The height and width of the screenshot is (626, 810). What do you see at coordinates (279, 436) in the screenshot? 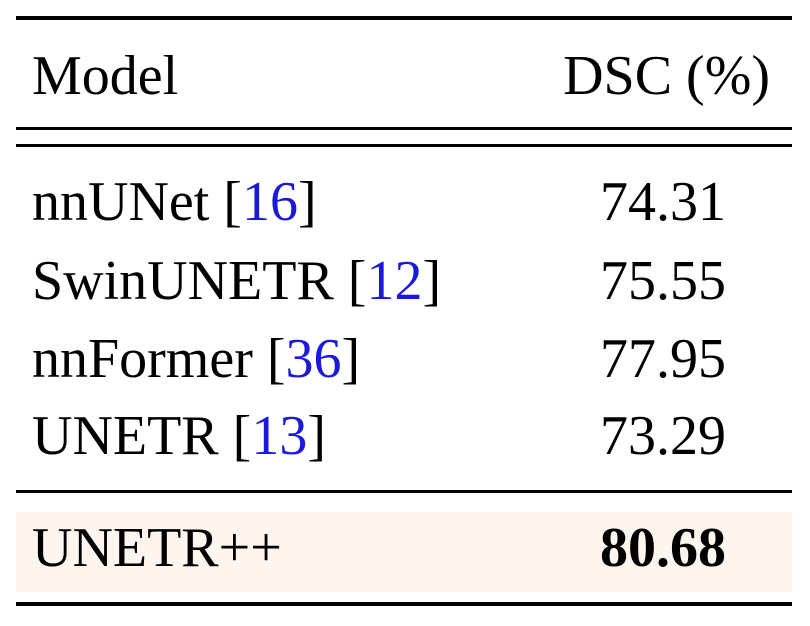
I see `citation-link: 13` at bounding box center [279, 436].